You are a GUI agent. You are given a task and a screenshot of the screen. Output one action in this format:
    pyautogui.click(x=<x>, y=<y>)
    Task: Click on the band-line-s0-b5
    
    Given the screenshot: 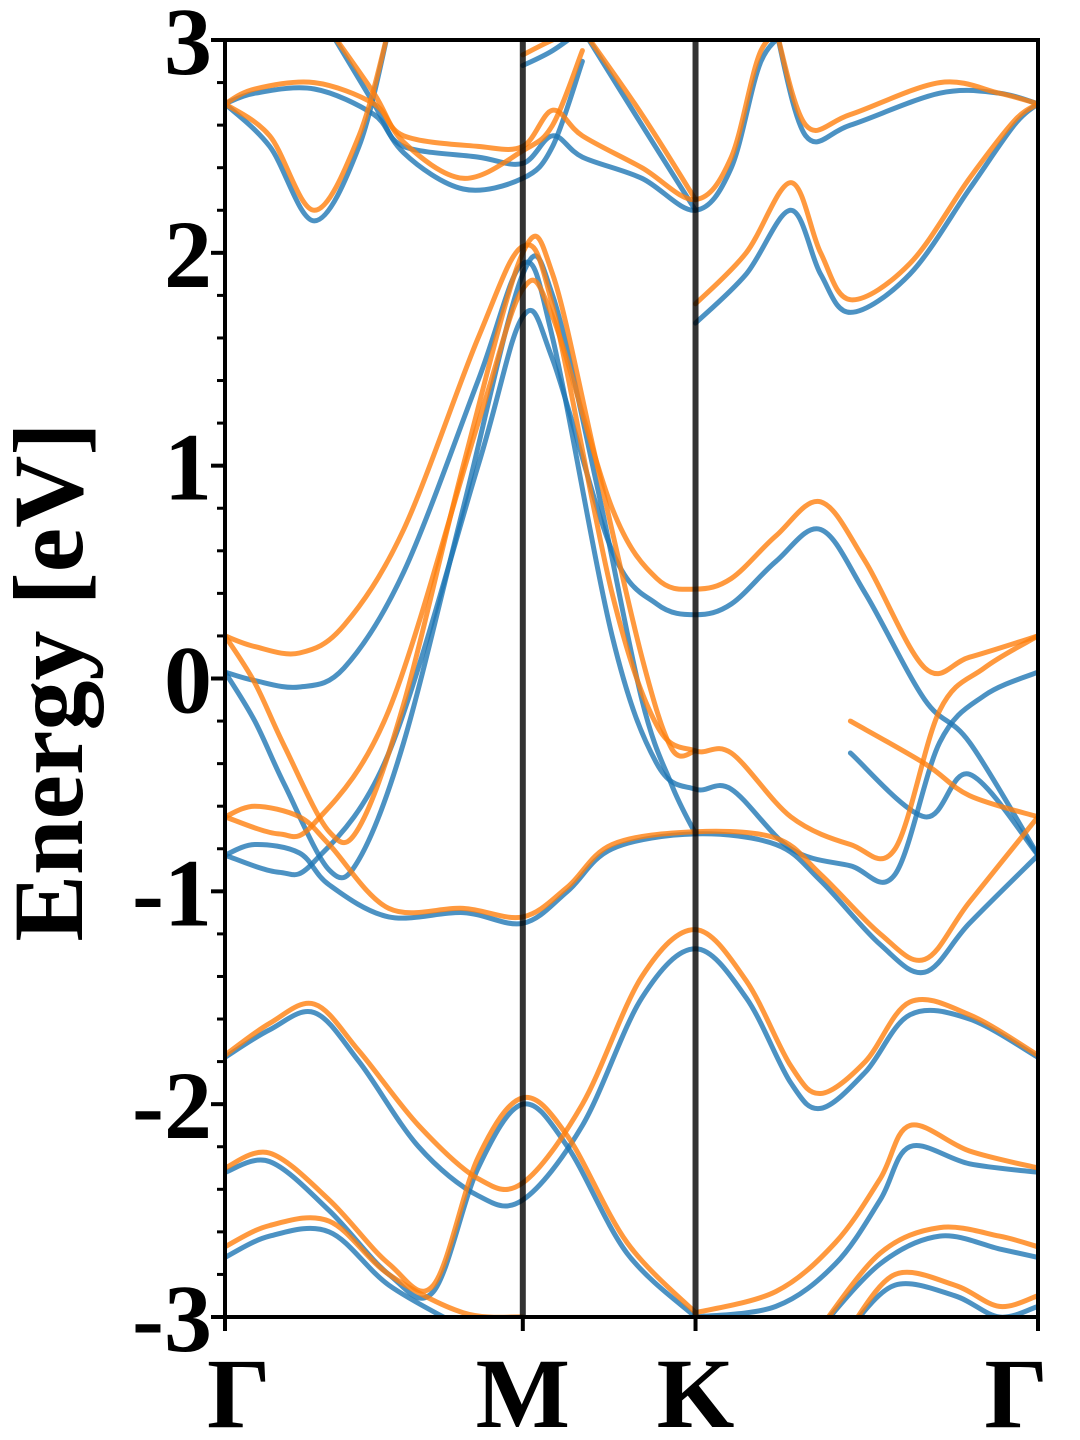 What is the action you would take?
    pyautogui.click(x=631, y=1077)
    